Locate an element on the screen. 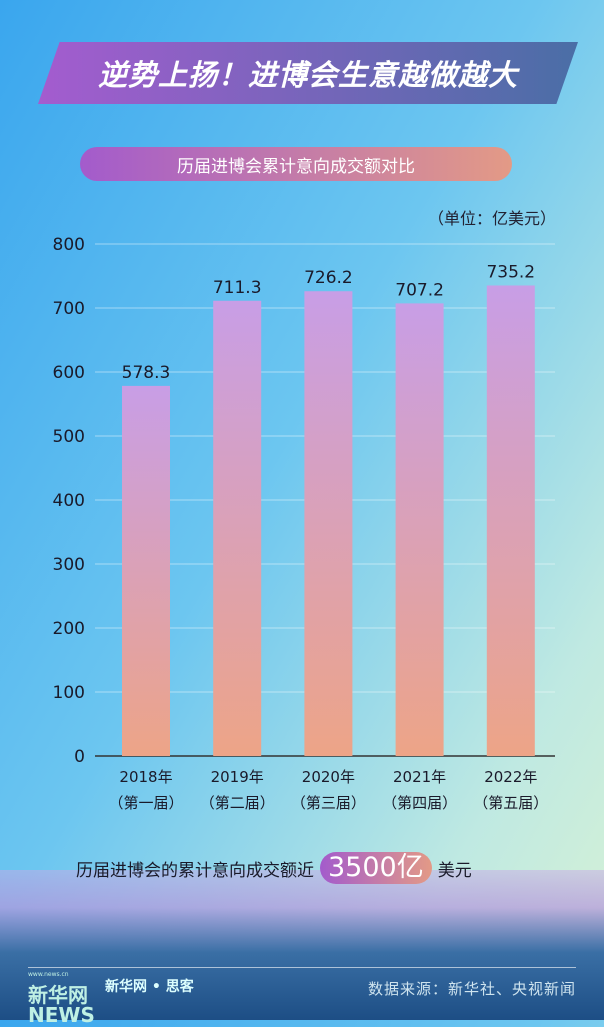 This screenshot has height=1027, width=604. data-label: 735.2 is located at coordinates (510, 272).